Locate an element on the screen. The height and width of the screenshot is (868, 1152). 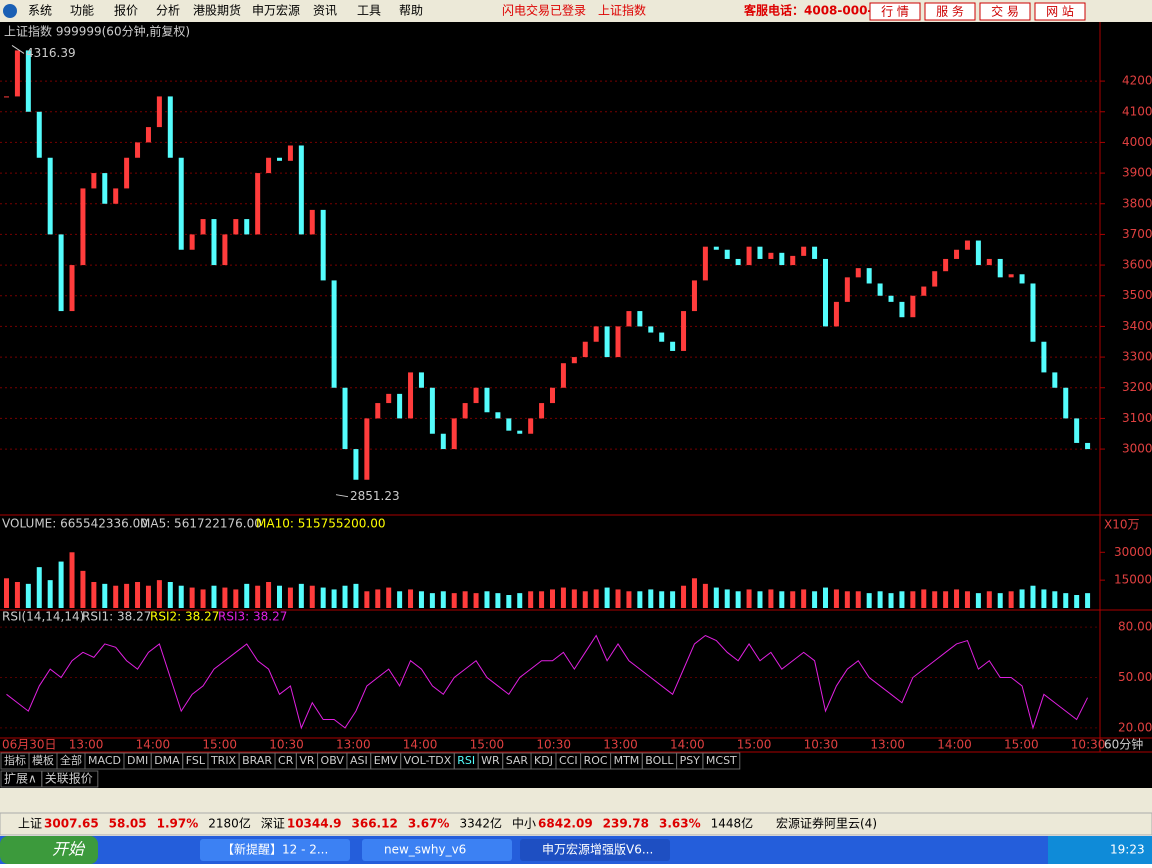
tab-label: ASI is located at coordinates (359, 760).